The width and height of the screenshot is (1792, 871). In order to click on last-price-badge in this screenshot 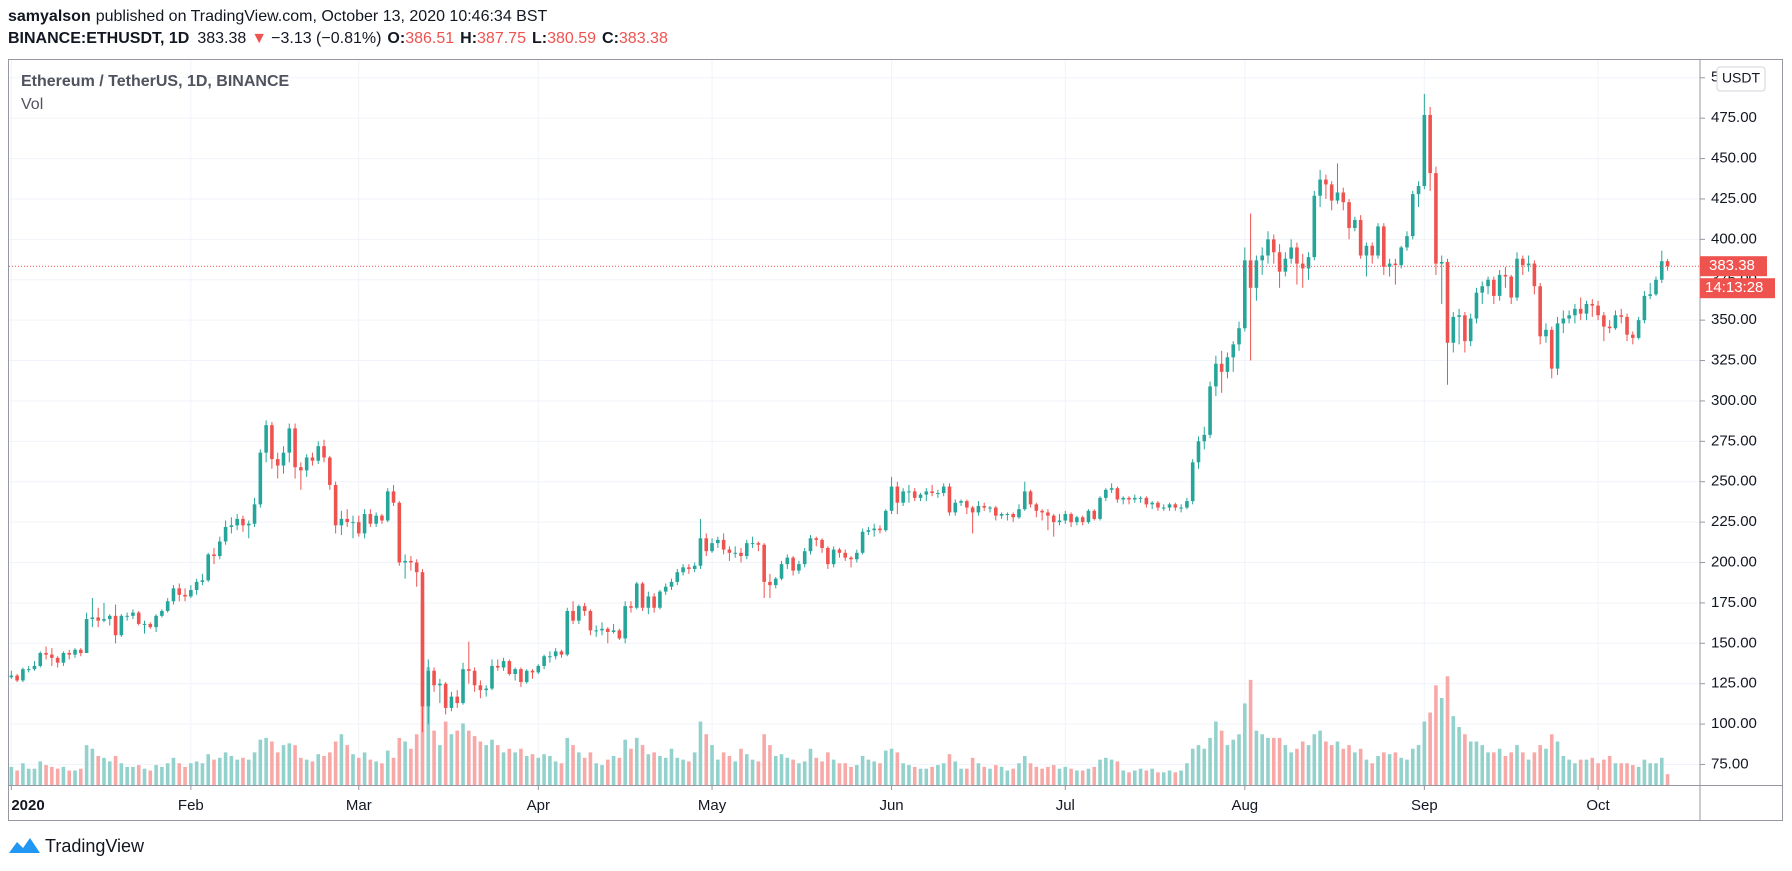, I will do `click(1733, 266)`.